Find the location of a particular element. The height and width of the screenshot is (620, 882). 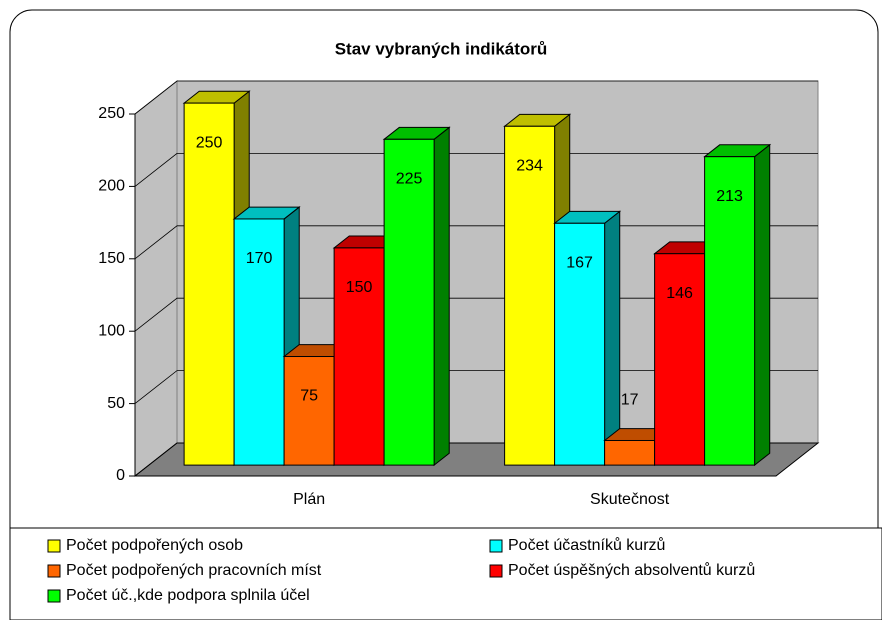

data-label: 213 is located at coordinates (729, 196).